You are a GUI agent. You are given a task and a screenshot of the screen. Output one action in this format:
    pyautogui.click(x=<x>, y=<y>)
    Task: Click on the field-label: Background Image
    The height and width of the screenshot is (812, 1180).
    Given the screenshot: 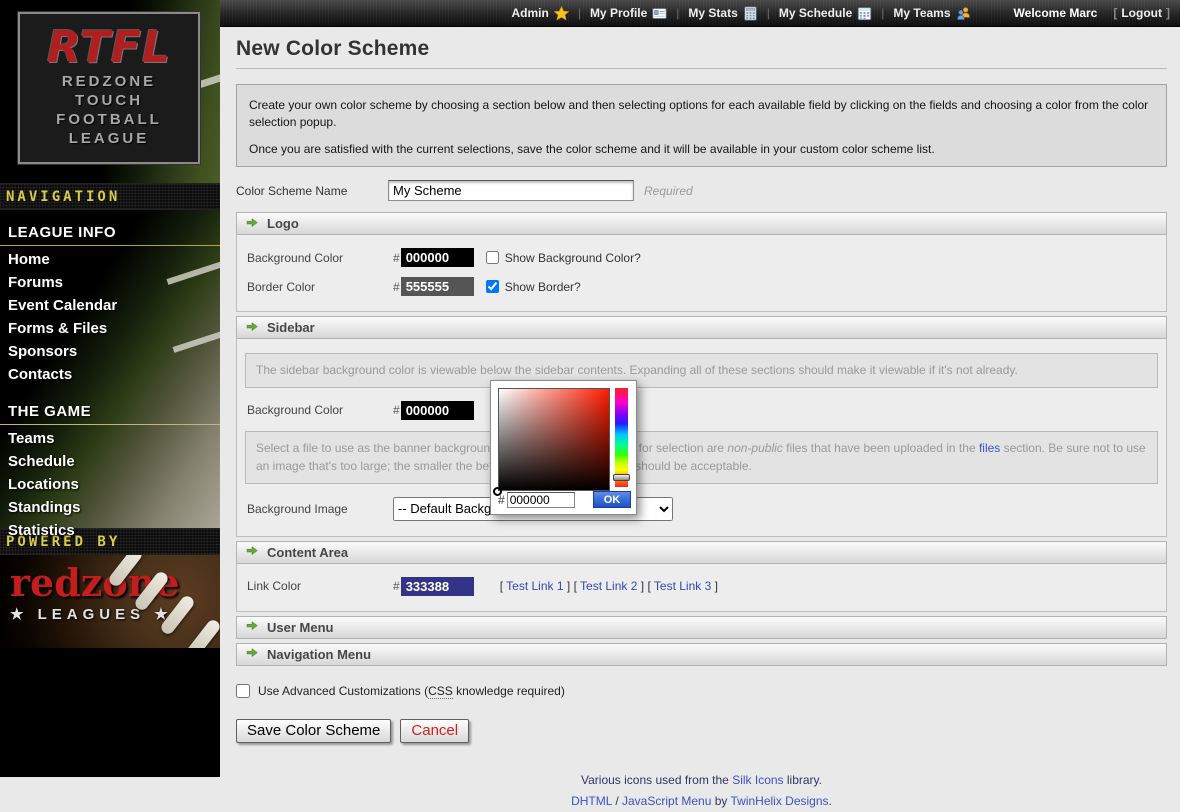 What is the action you would take?
    pyautogui.click(x=297, y=508)
    